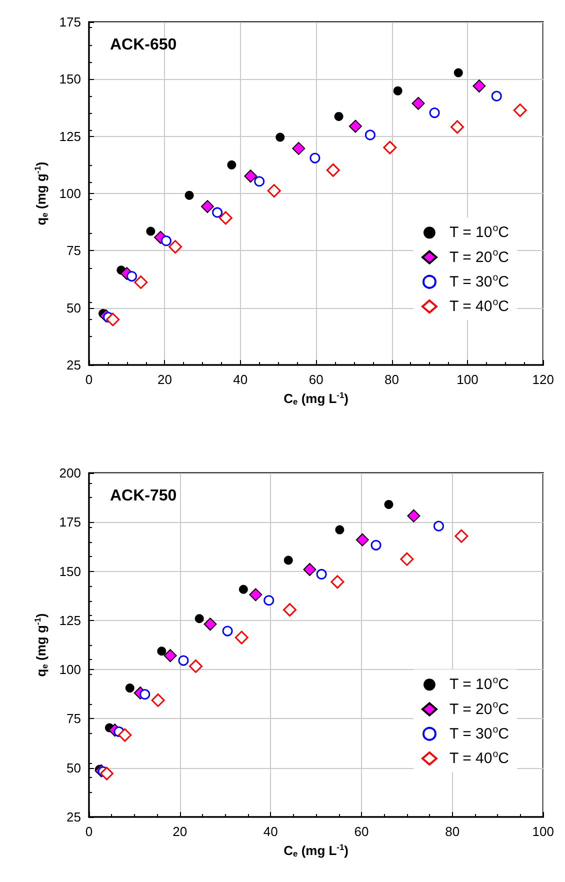 The width and height of the screenshot is (565, 882). I want to click on y-tick-label: 200, so click(70, 473).